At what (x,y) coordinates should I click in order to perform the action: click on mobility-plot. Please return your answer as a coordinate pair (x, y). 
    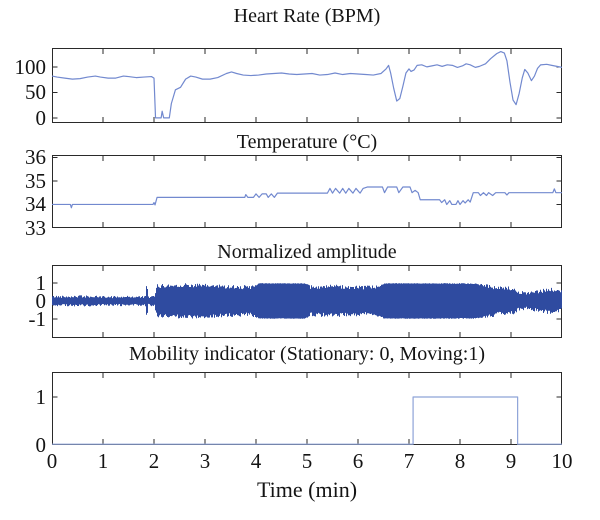
    Looking at the image, I should click on (307, 408).